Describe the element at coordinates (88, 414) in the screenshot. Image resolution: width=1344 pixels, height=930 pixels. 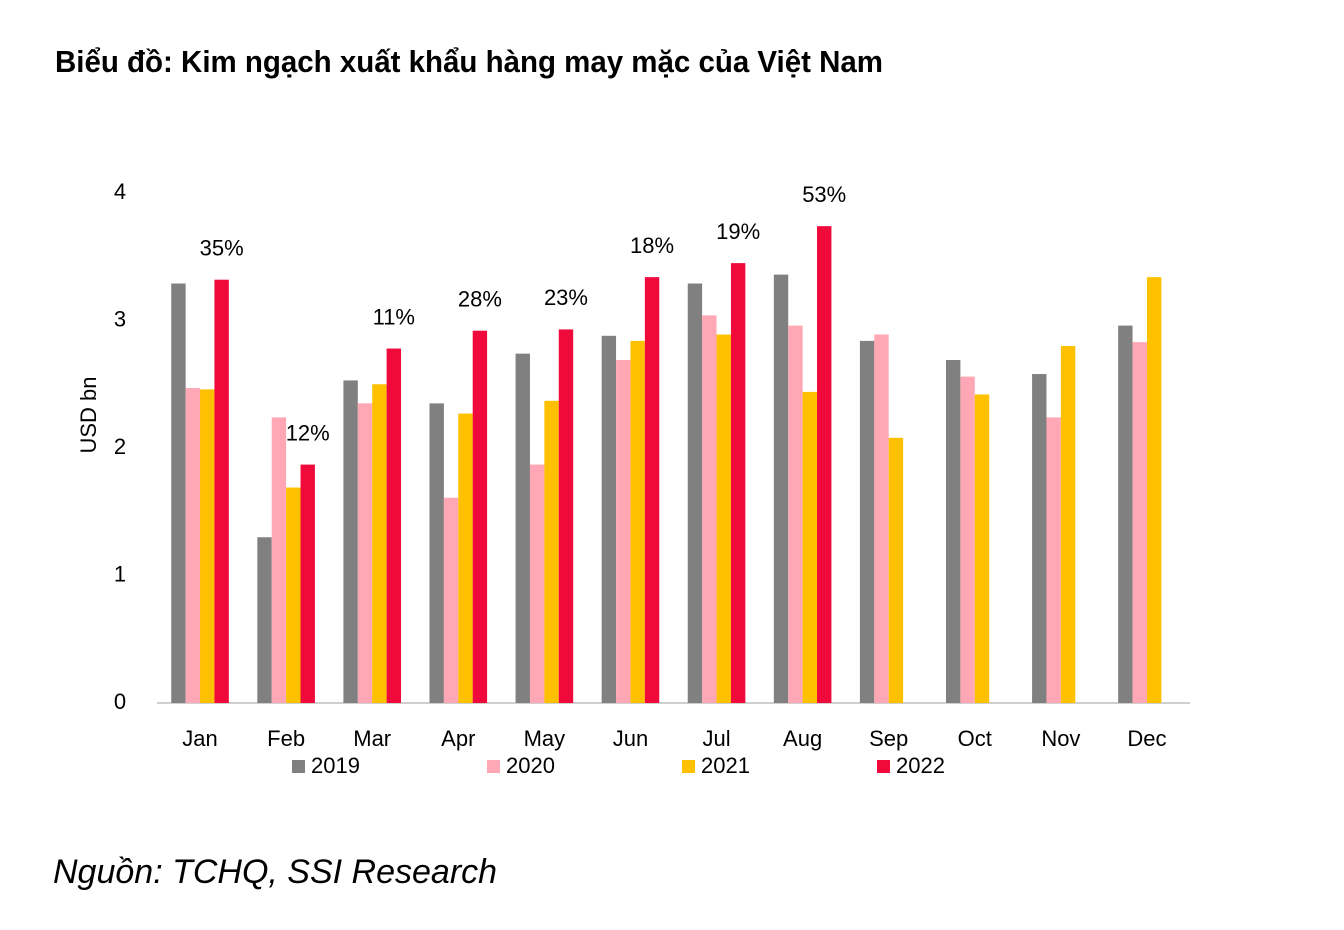
I see `y-axis-label: USD bn` at that location.